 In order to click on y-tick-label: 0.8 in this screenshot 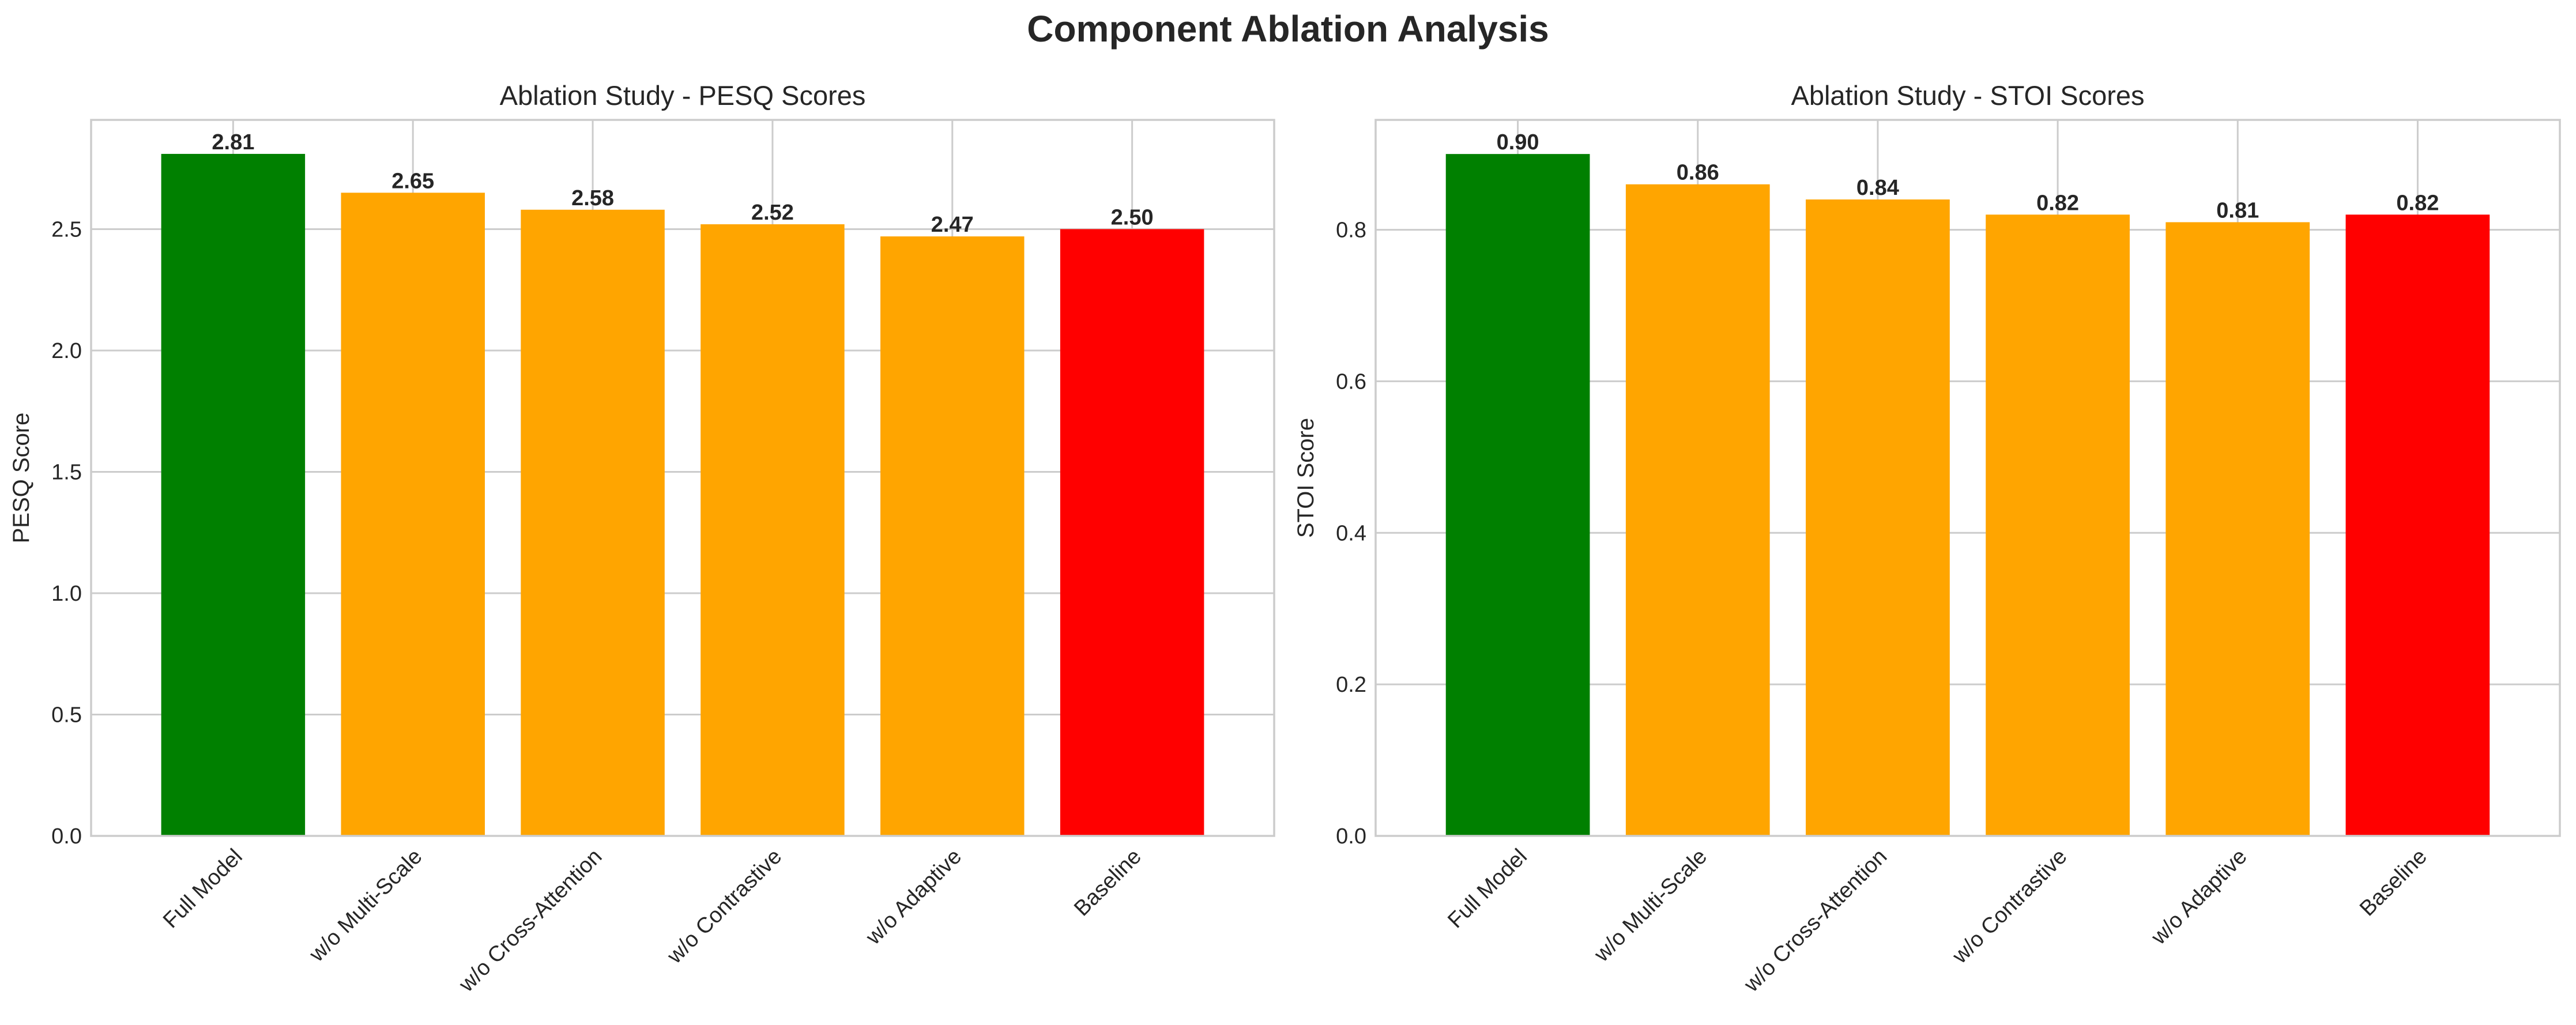, I will do `click(1351, 230)`.